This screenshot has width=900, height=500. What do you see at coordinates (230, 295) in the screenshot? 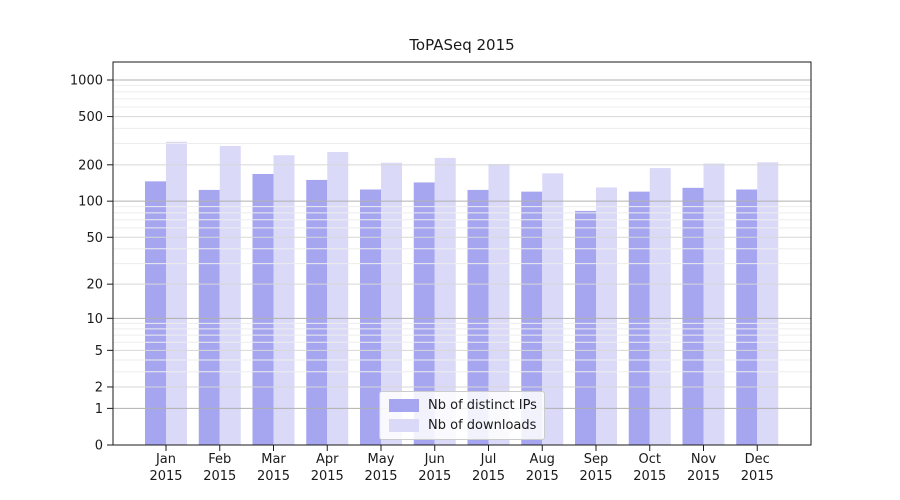
I see `bar-downloads-feb-2015` at bounding box center [230, 295].